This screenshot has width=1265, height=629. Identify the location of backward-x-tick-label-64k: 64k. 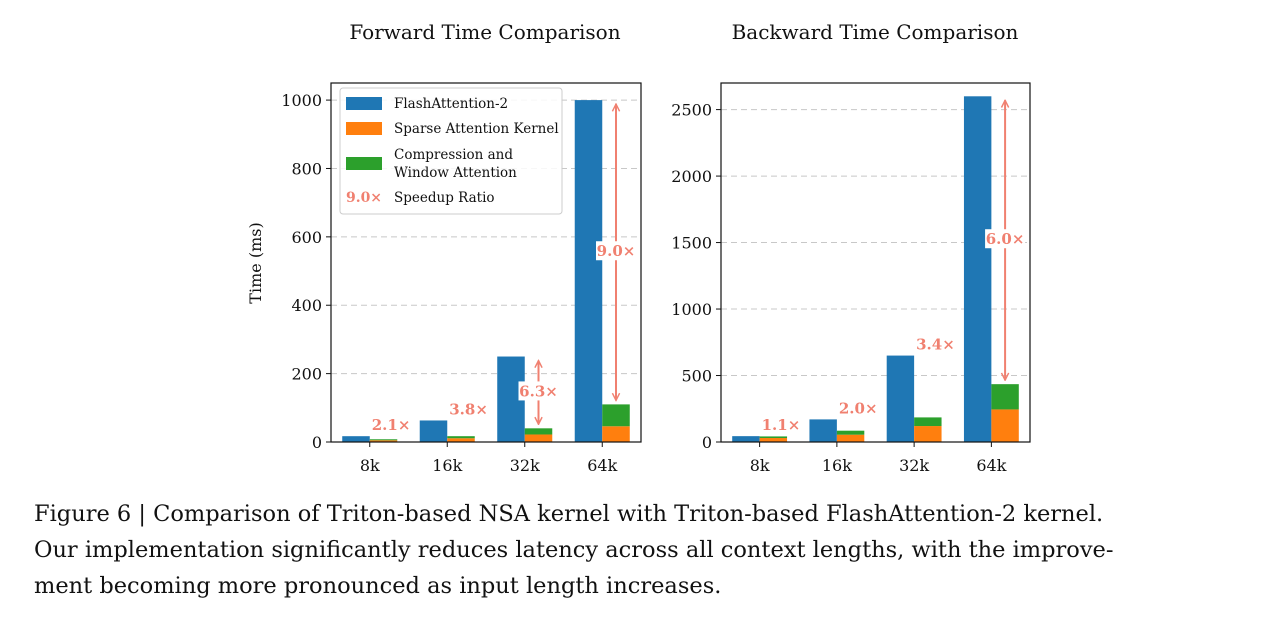
(991, 465).